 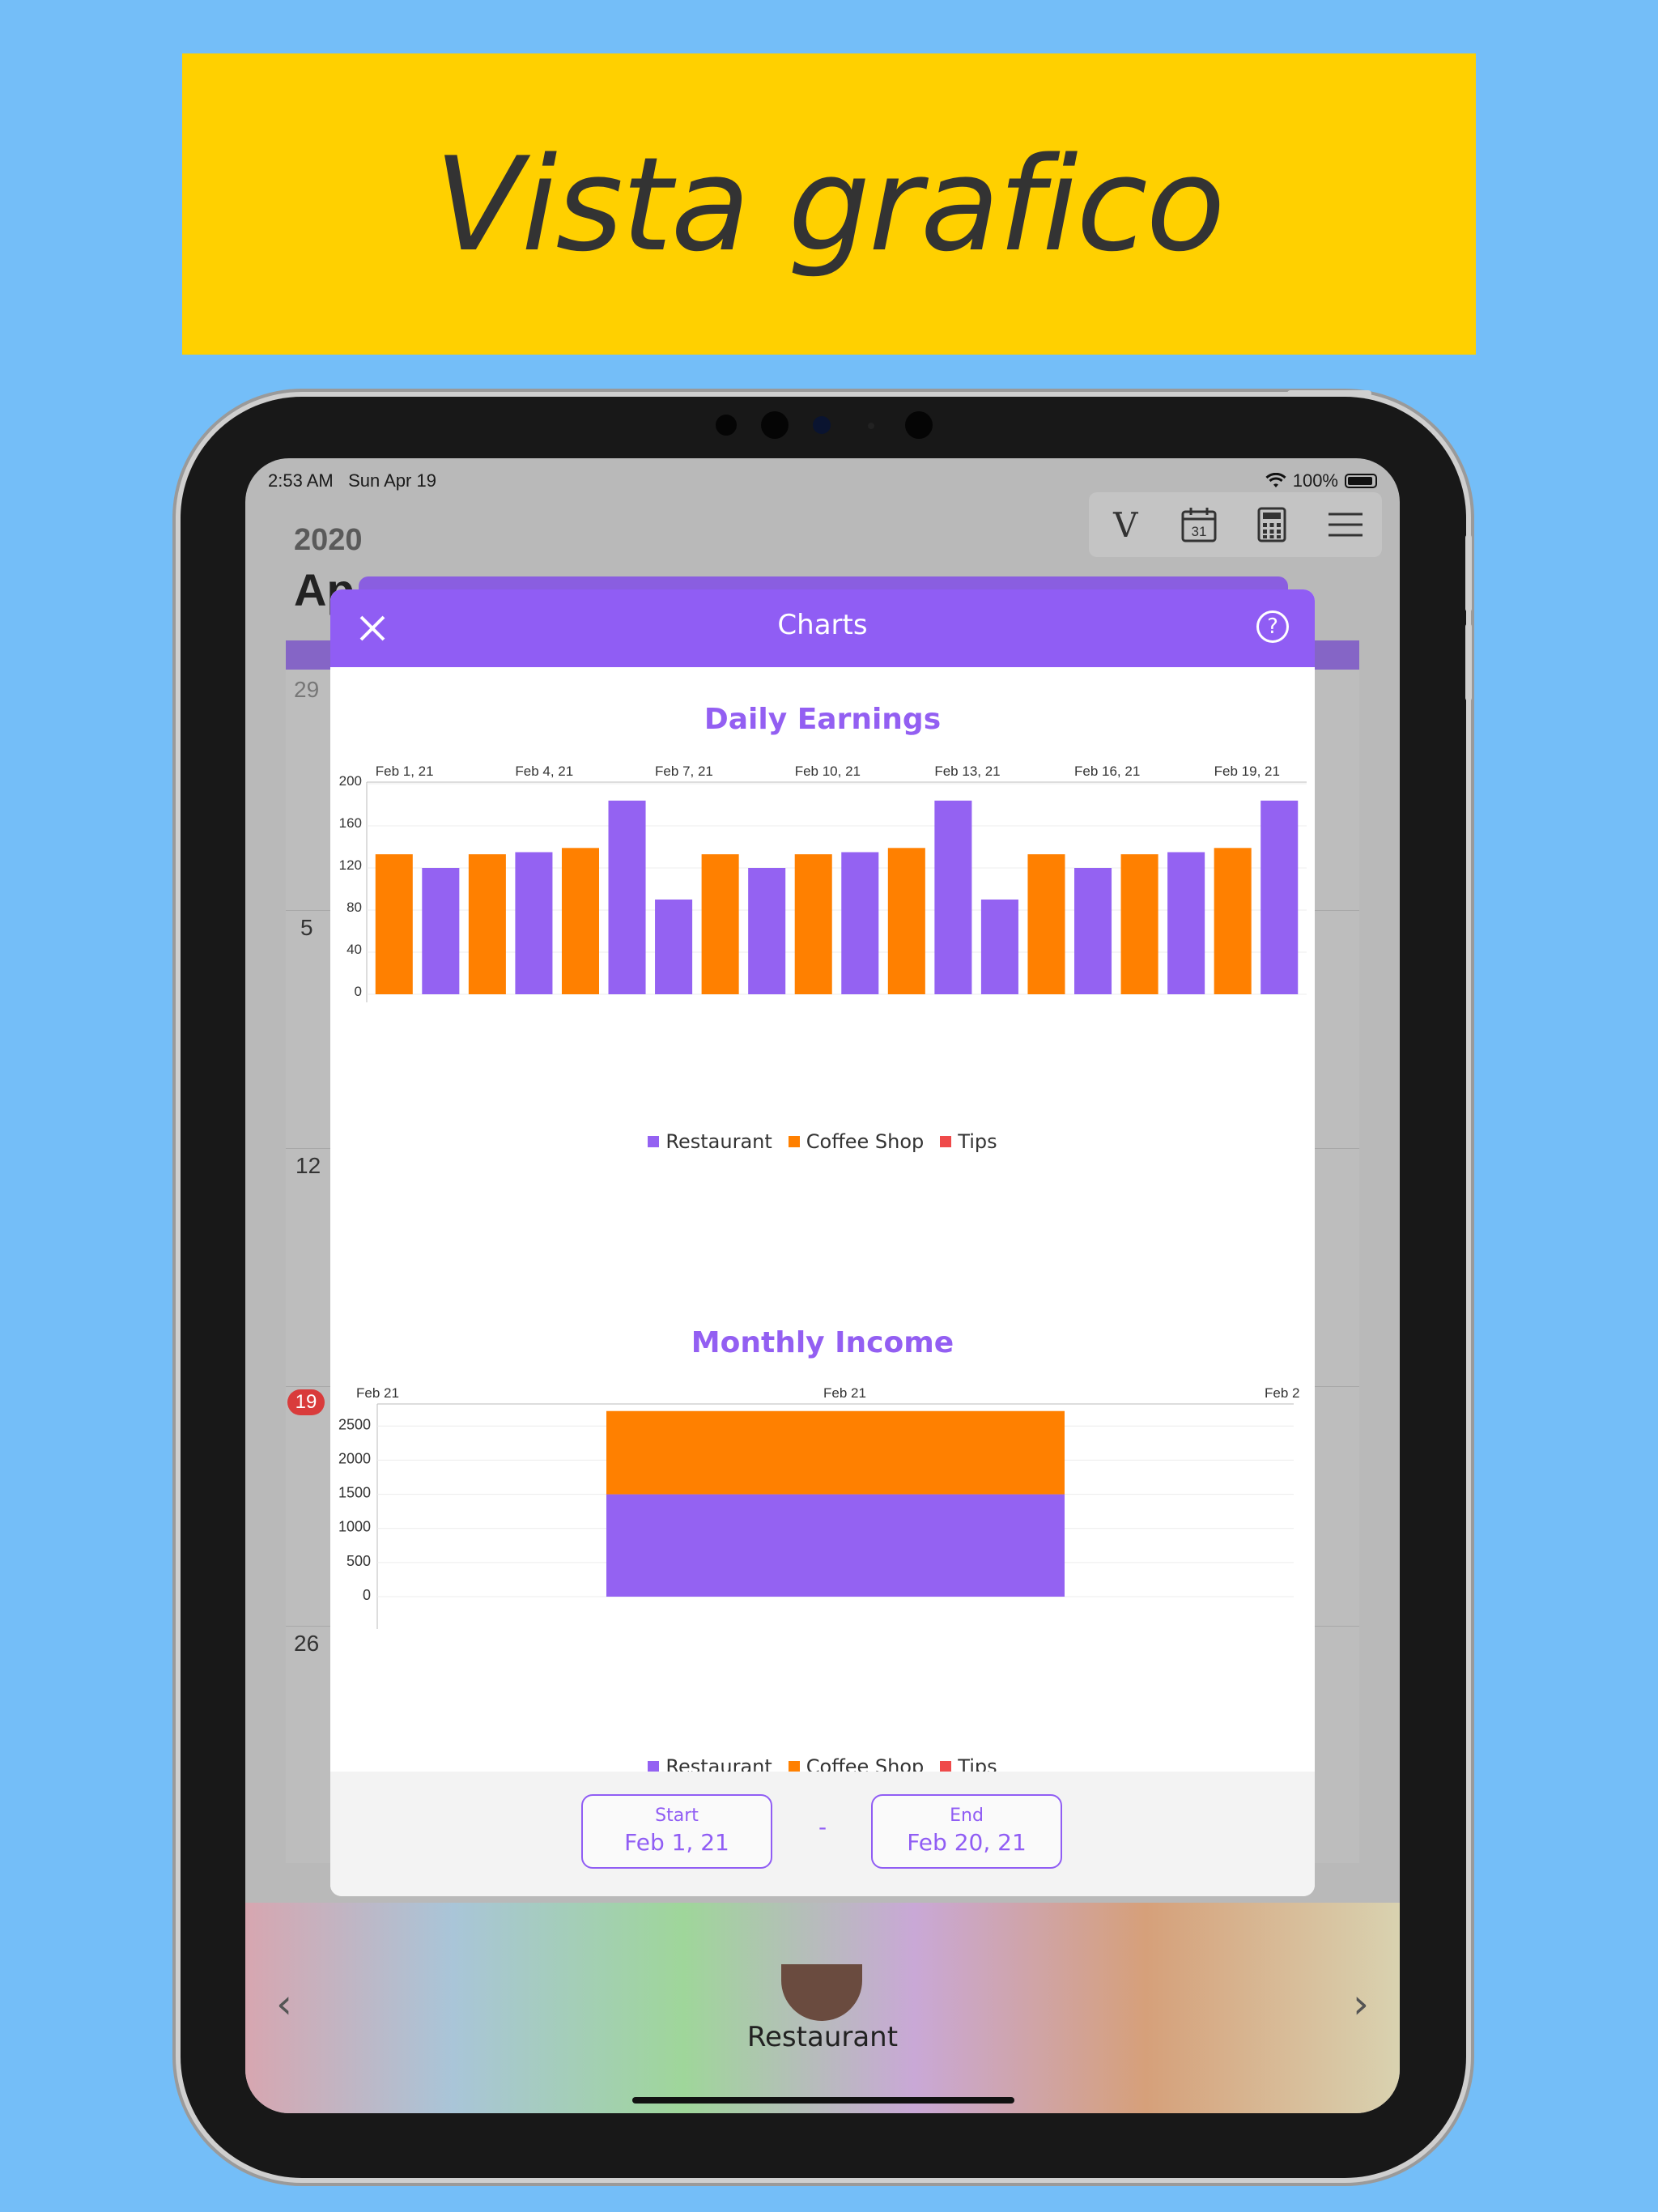 What do you see at coordinates (354, 1493) in the screenshot?
I see `y-tick-label: 1500` at bounding box center [354, 1493].